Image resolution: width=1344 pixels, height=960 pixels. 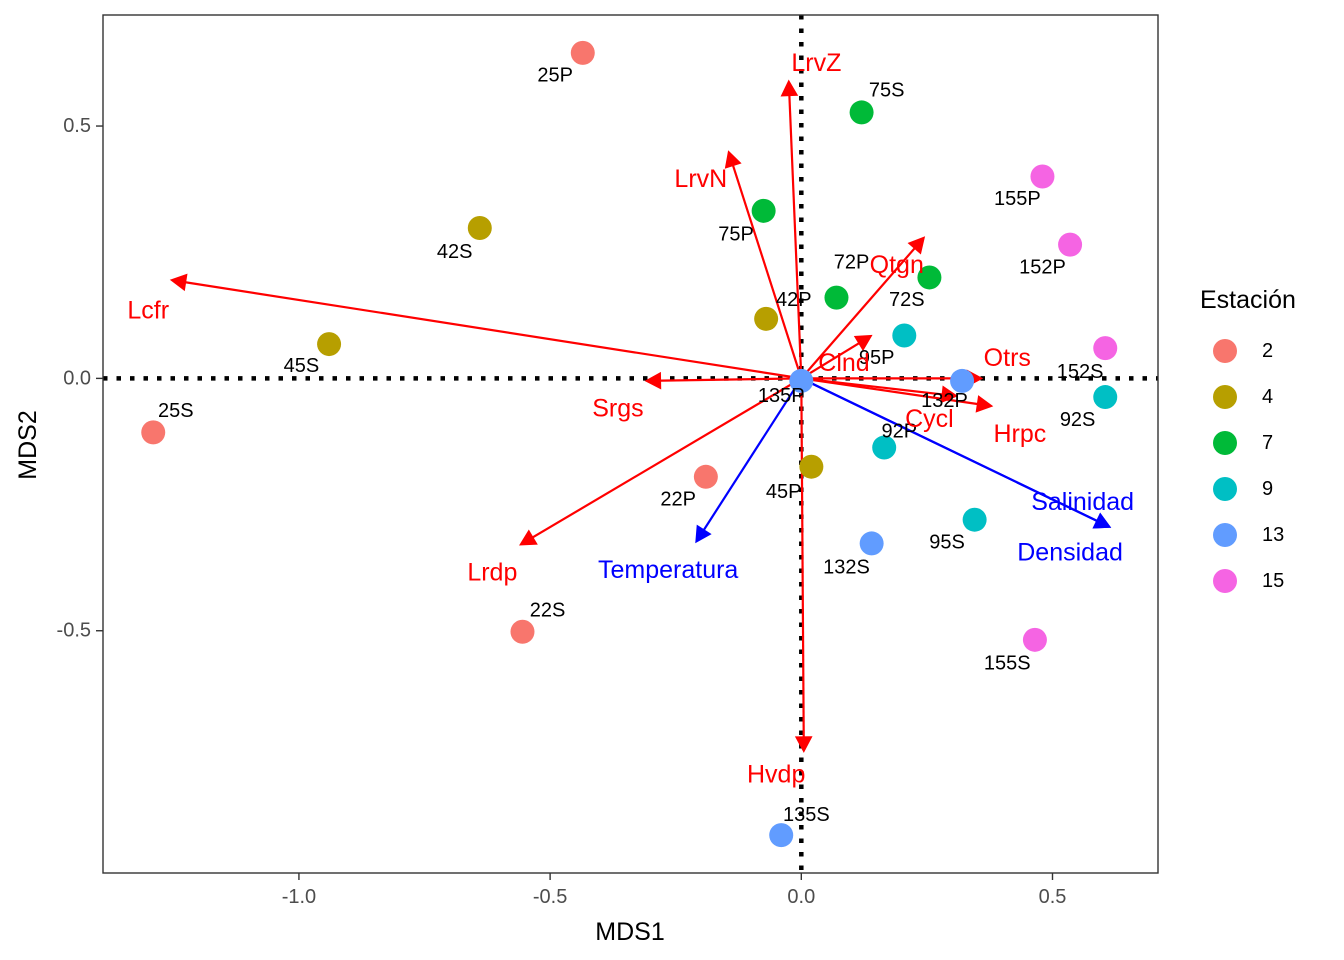 I want to click on point-label-132s: 132S, so click(x=846, y=568).